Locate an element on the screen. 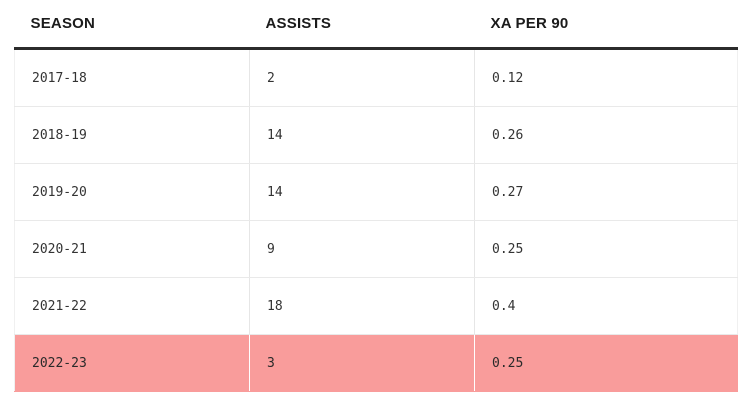  assists-cell: 2 is located at coordinates (362, 77).